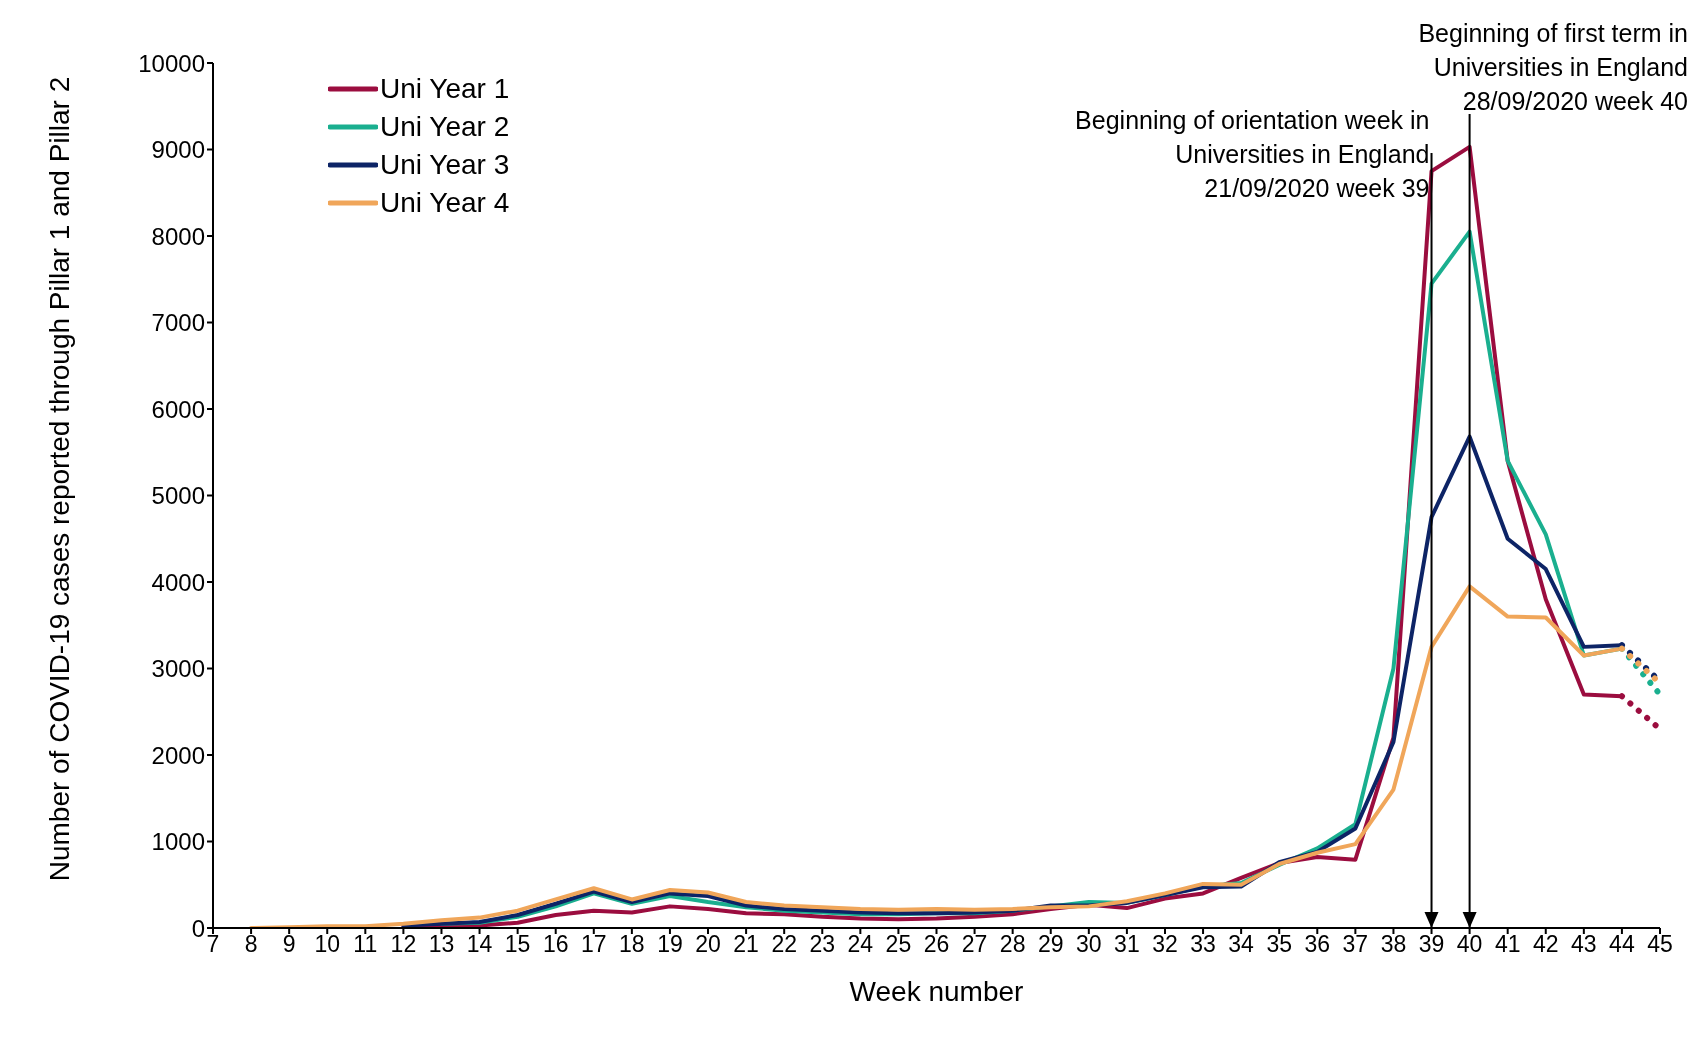  Describe the element at coordinates (784, 944) in the screenshot. I see `x-tick-label: 22` at that location.